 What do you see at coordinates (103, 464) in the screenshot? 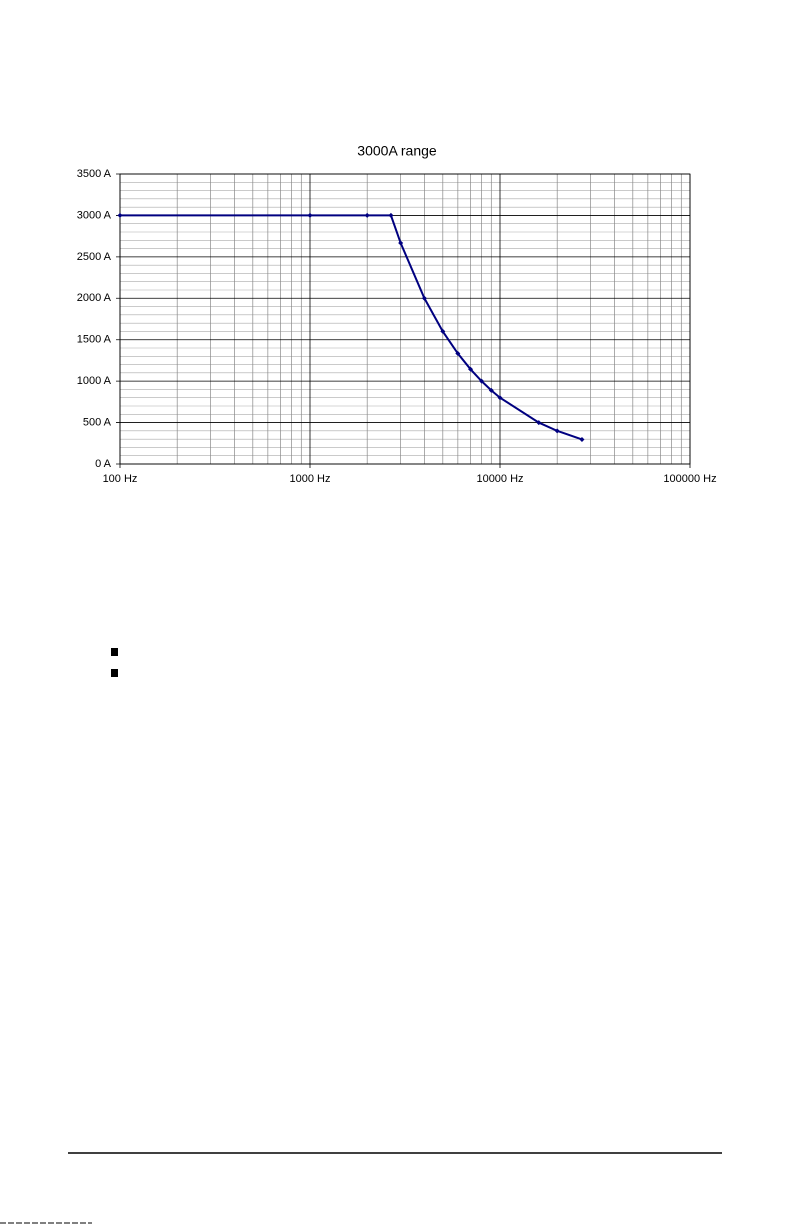
I see `y-tick-label: 0 A` at bounding box center [103, 464].